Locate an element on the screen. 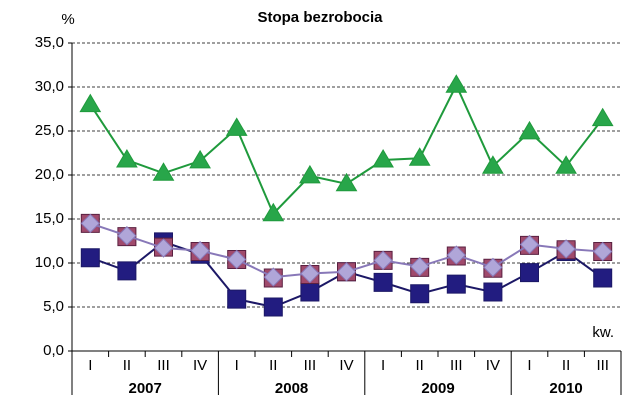 The image size is (629, 406). x-axis-label: kw. is located at coordinates (603, 332).